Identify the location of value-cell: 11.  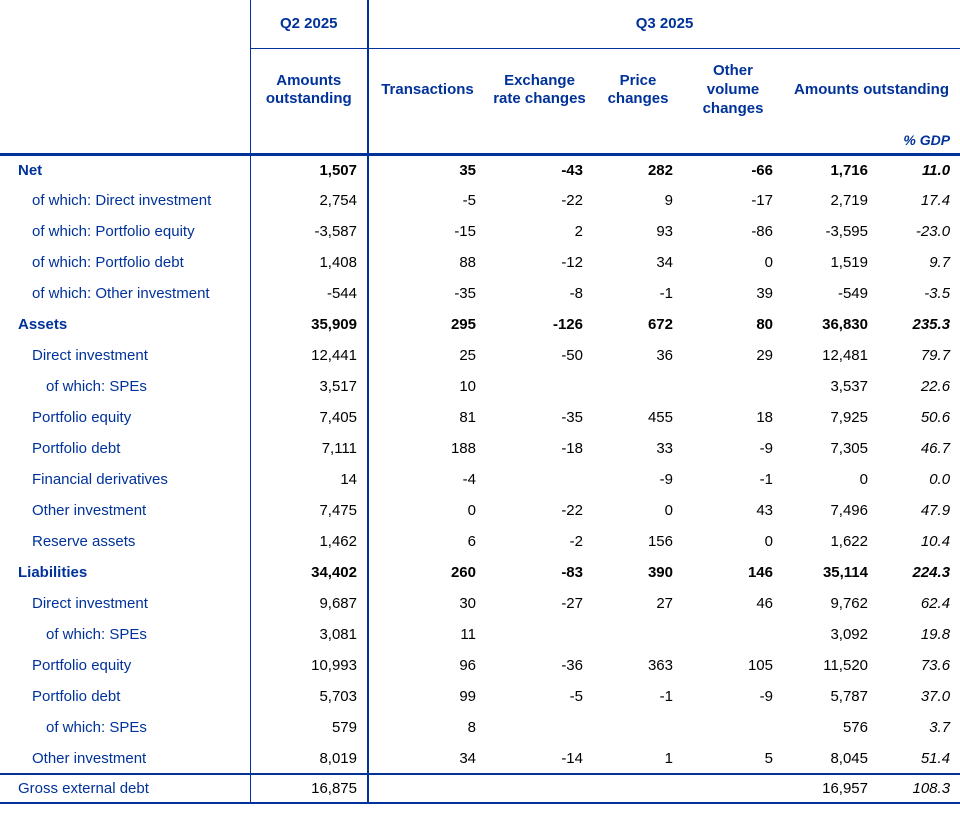
(426, 634).